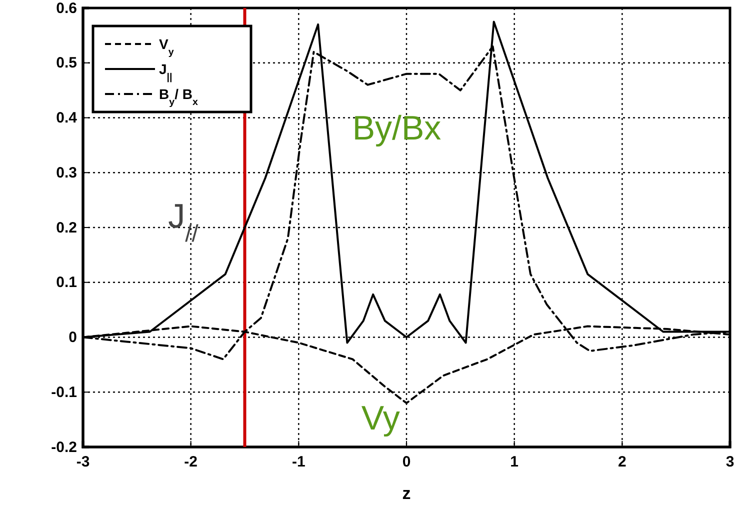 This screenshot has width=743, height=517. Describe the element at coordinates (380, 418) in the screenshot. I see `annotation: Vy` at that location.